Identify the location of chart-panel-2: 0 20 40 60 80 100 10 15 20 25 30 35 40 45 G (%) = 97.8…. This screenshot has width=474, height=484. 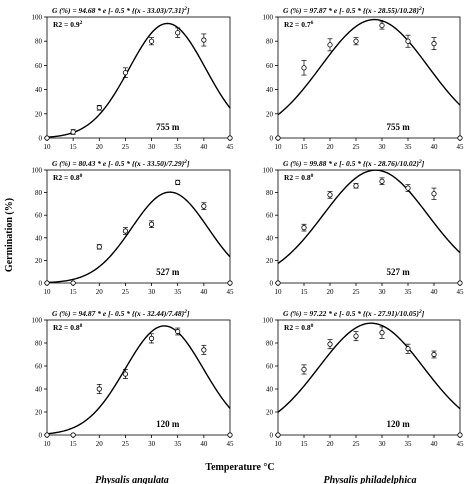
(364, 78).